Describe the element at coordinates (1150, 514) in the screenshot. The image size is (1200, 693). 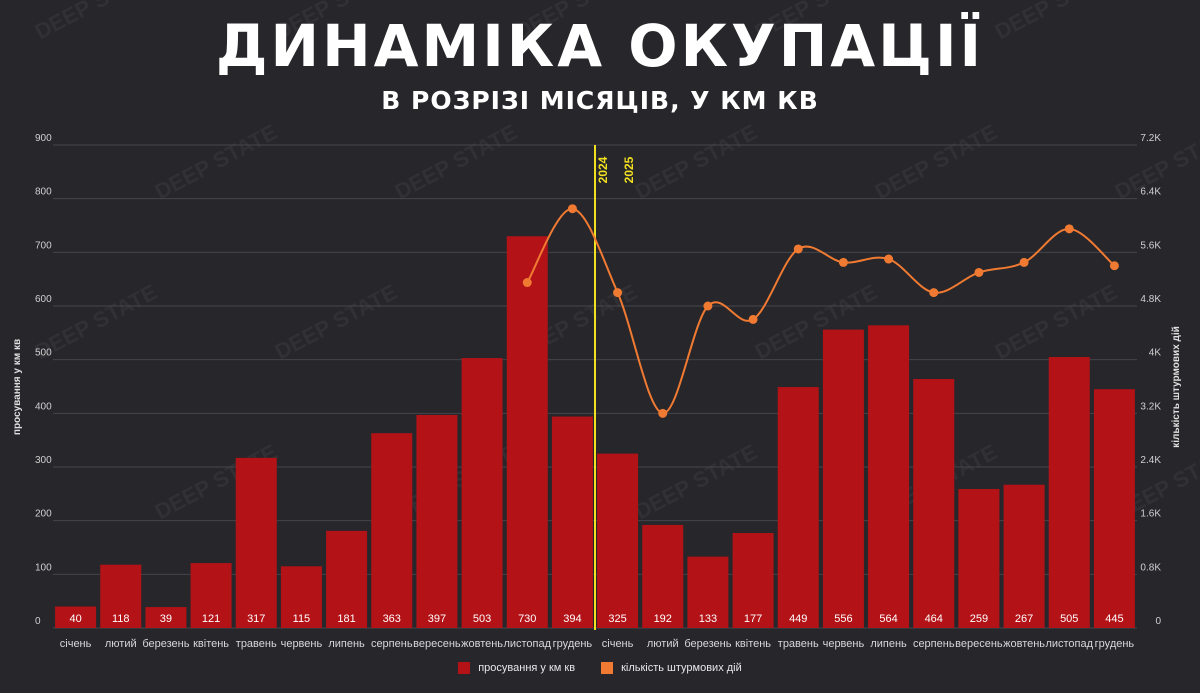
I see `y2-tick-label-2: 1.6K` at that location.